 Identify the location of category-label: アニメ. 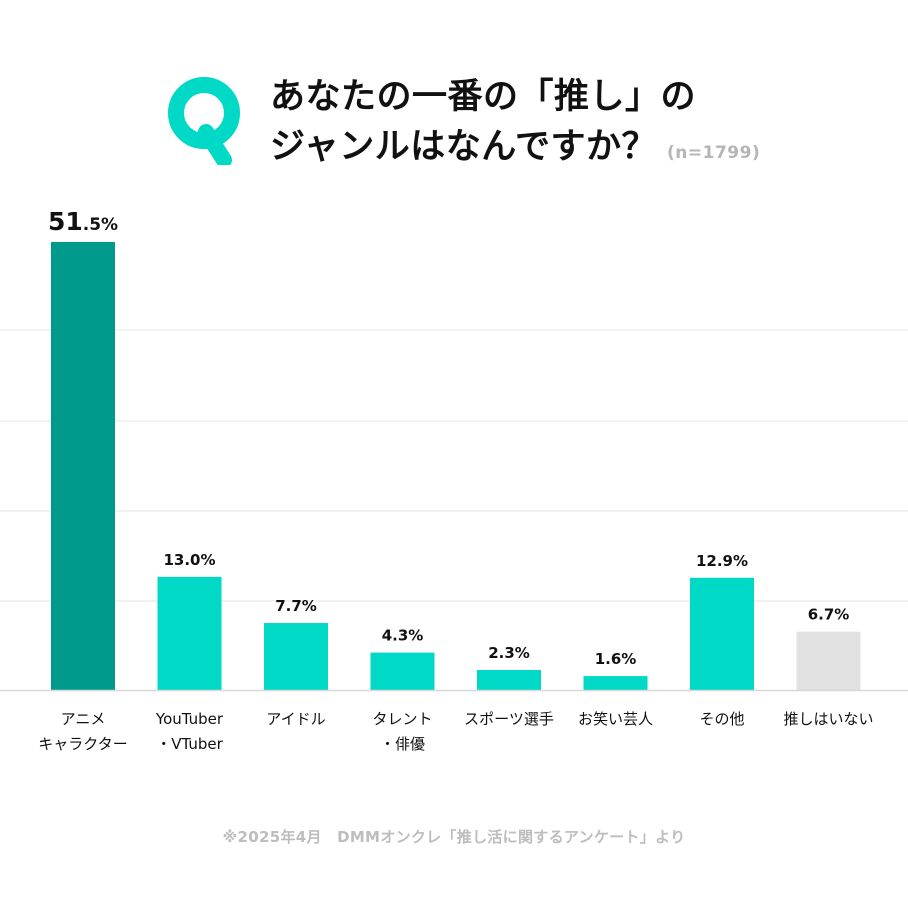
(83, 719).